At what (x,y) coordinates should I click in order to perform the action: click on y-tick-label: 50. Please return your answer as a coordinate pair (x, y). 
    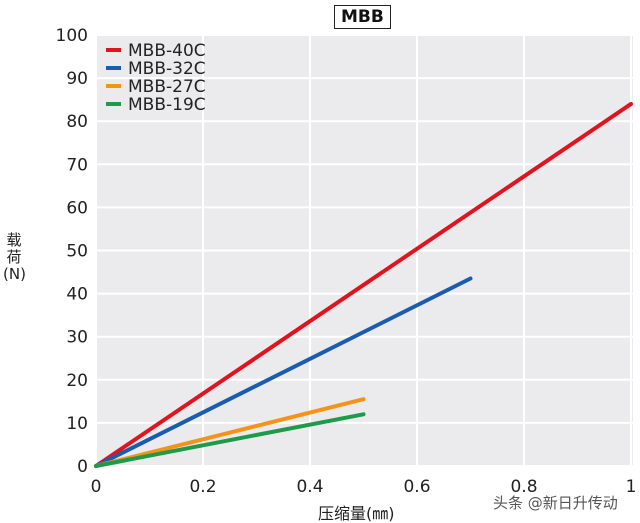
    Looking at the image, I should click on (77, 252).